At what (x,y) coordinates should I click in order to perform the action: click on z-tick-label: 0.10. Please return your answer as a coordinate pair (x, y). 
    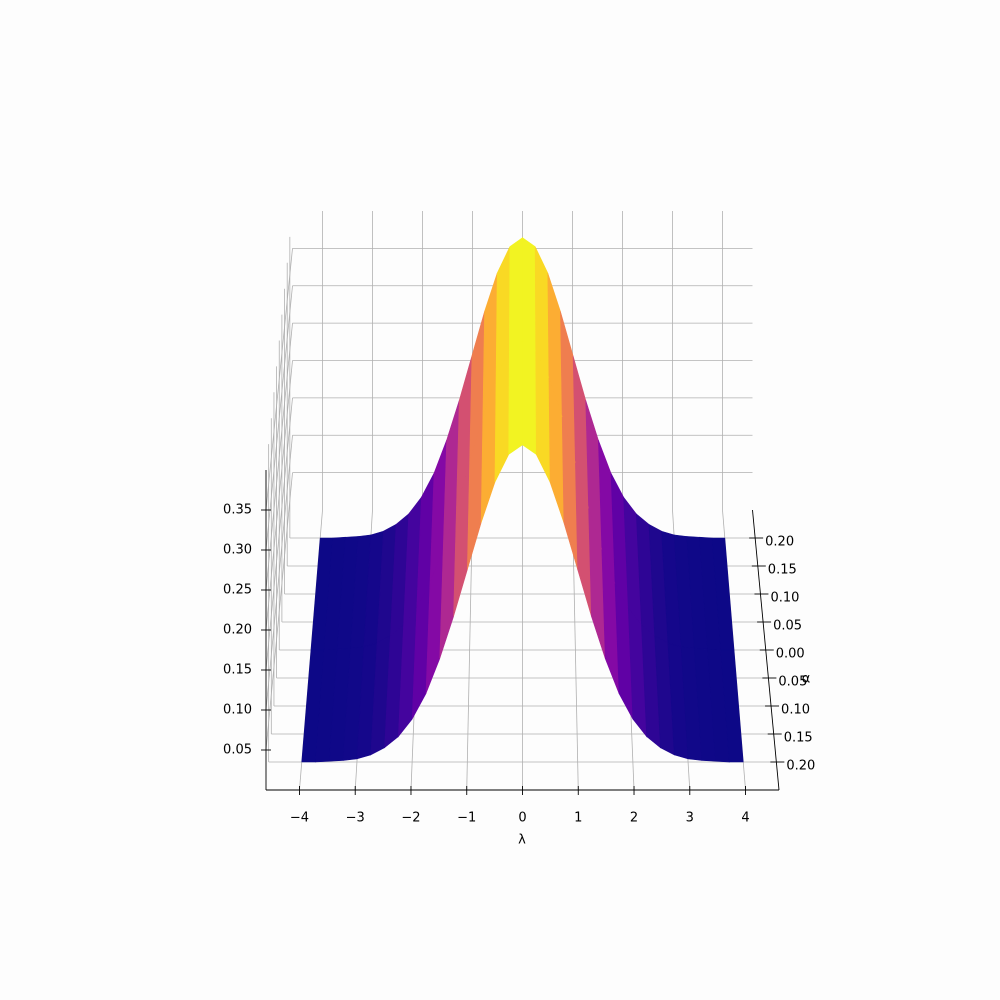
    Looking at the image, I should click on (237, 710).